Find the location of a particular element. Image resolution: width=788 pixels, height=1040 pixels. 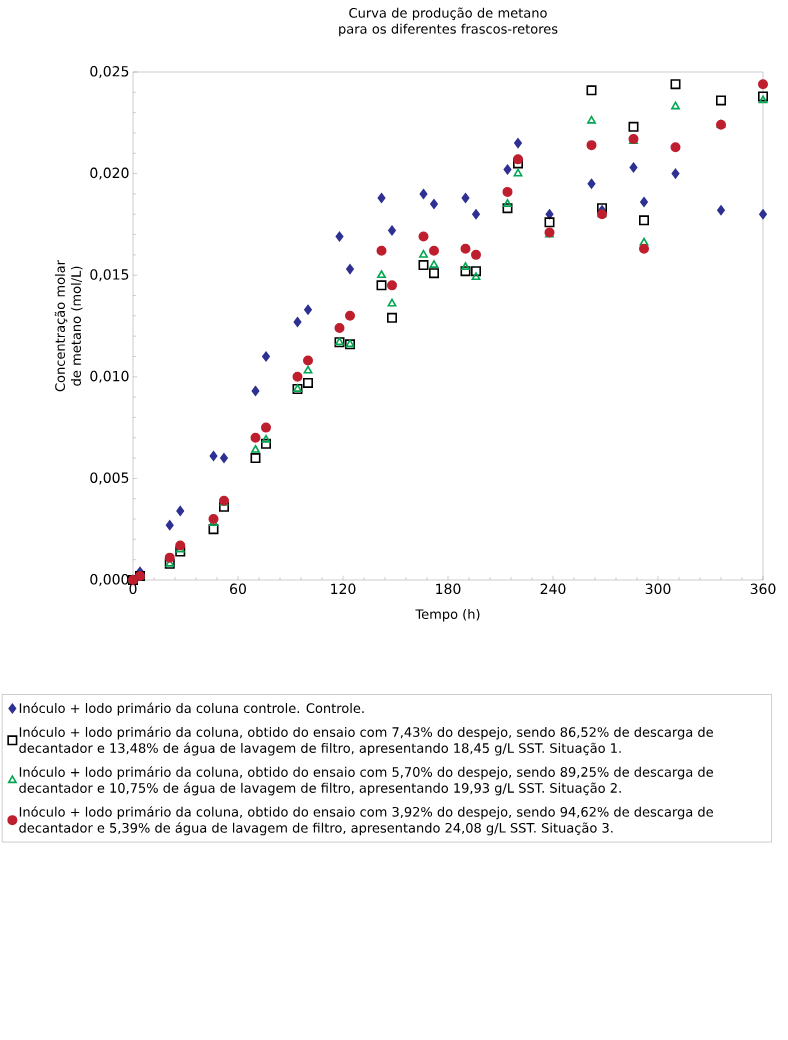

legend-label: Inóculo + lodo primário da coluna, obtido do ensaio com 3,92% do despejo, sendo 94,62% de descarga de decantador e 5,39% de água de lavagem de filtro, apresentando 24,08 g/L SST. Situação 3. is located at coordinates (366, 821).